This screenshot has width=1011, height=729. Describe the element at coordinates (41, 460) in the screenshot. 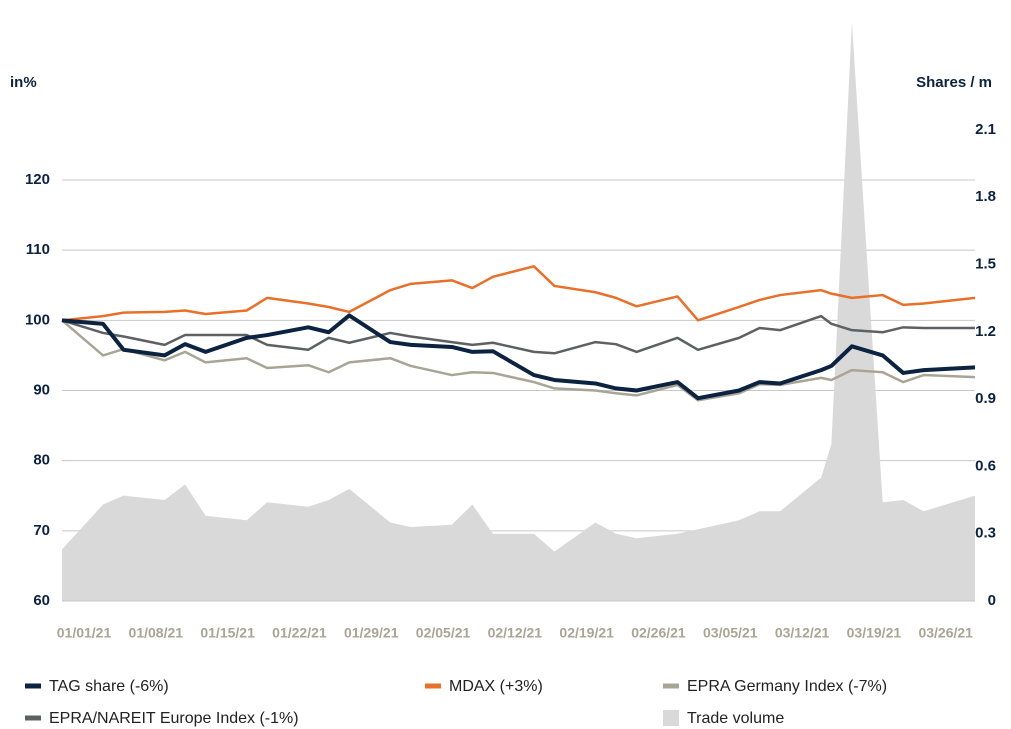

I see `y-tick-label: 80` at that location.